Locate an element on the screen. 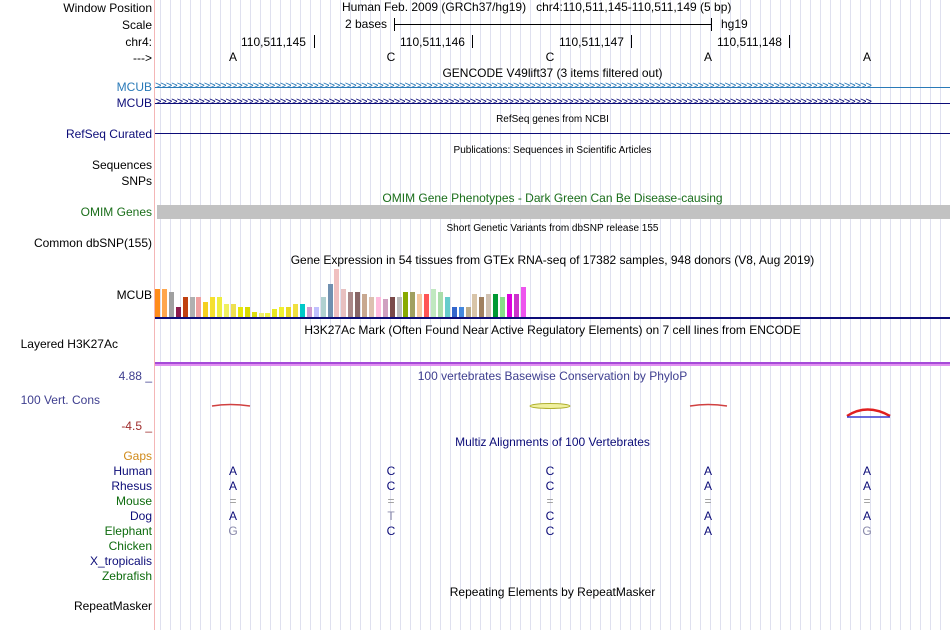 This screenshot has height=630, width=950. layered-h3k27ac-label: Layered H3K27Ac is located at coordinates (69, 344).